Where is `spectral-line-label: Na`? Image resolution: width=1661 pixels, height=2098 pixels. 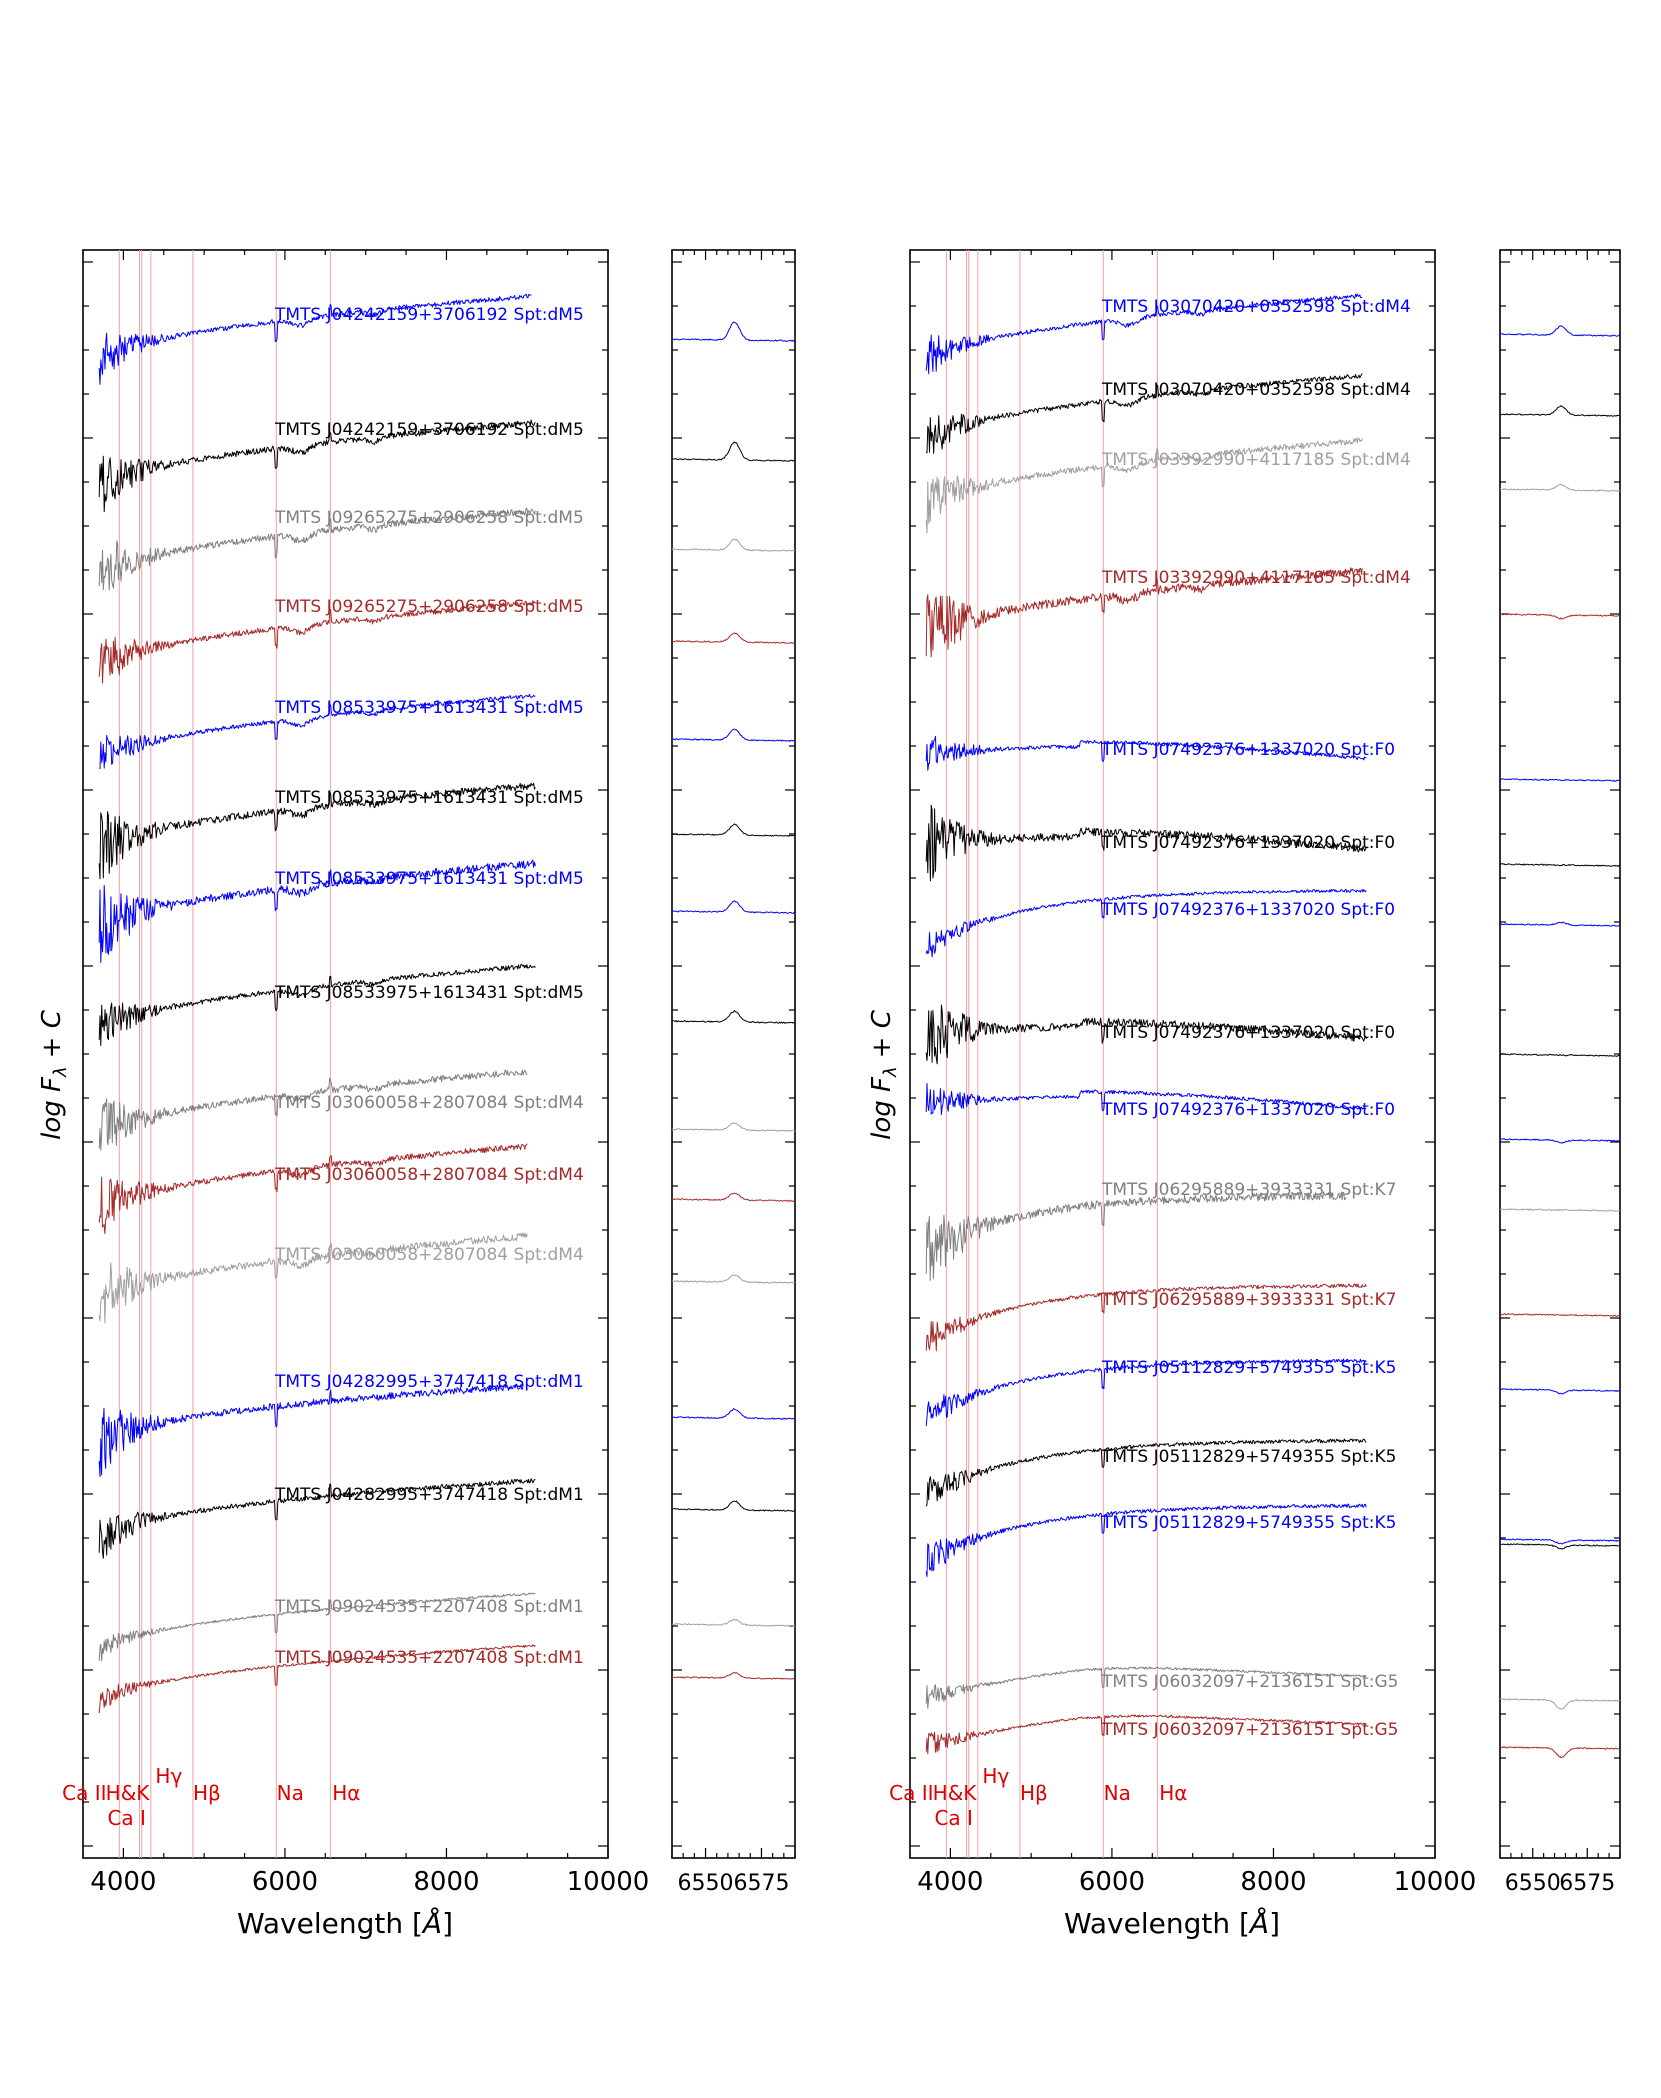 spectral-line-label: Na is located at coordinates (290, 1793).